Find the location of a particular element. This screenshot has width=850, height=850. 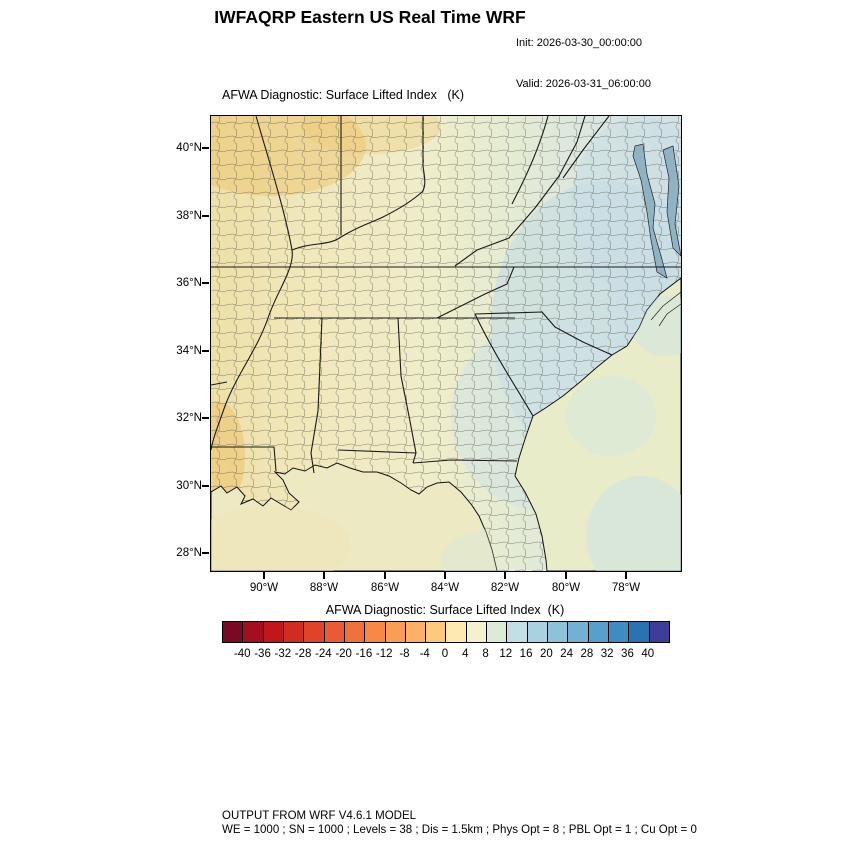

colorbar-tick-label: -8 is located at coordinates (404, 654).